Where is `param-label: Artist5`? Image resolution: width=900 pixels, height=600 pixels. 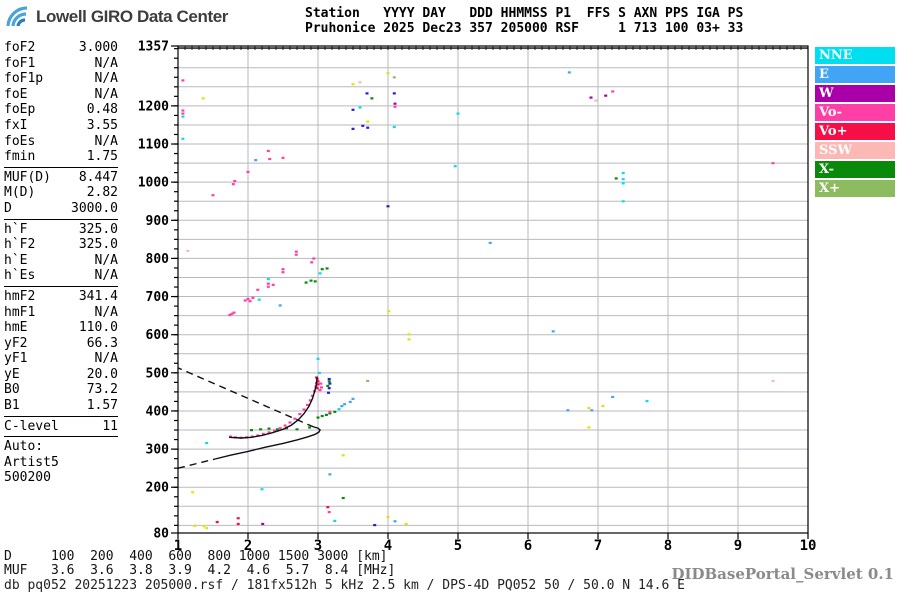 param-label: Artist5 is located at coordinates (31, 462).